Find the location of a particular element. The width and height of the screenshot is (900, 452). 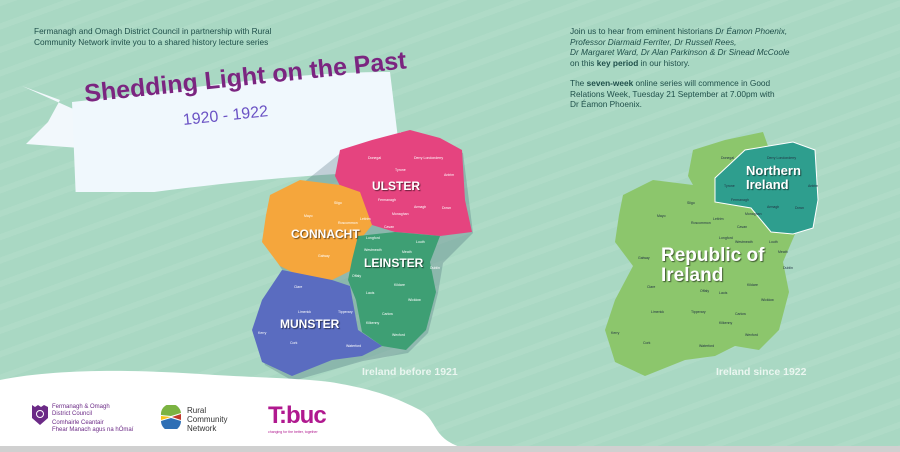

province-label-connacht: CONNACHT is located at coordinates (325, 234).